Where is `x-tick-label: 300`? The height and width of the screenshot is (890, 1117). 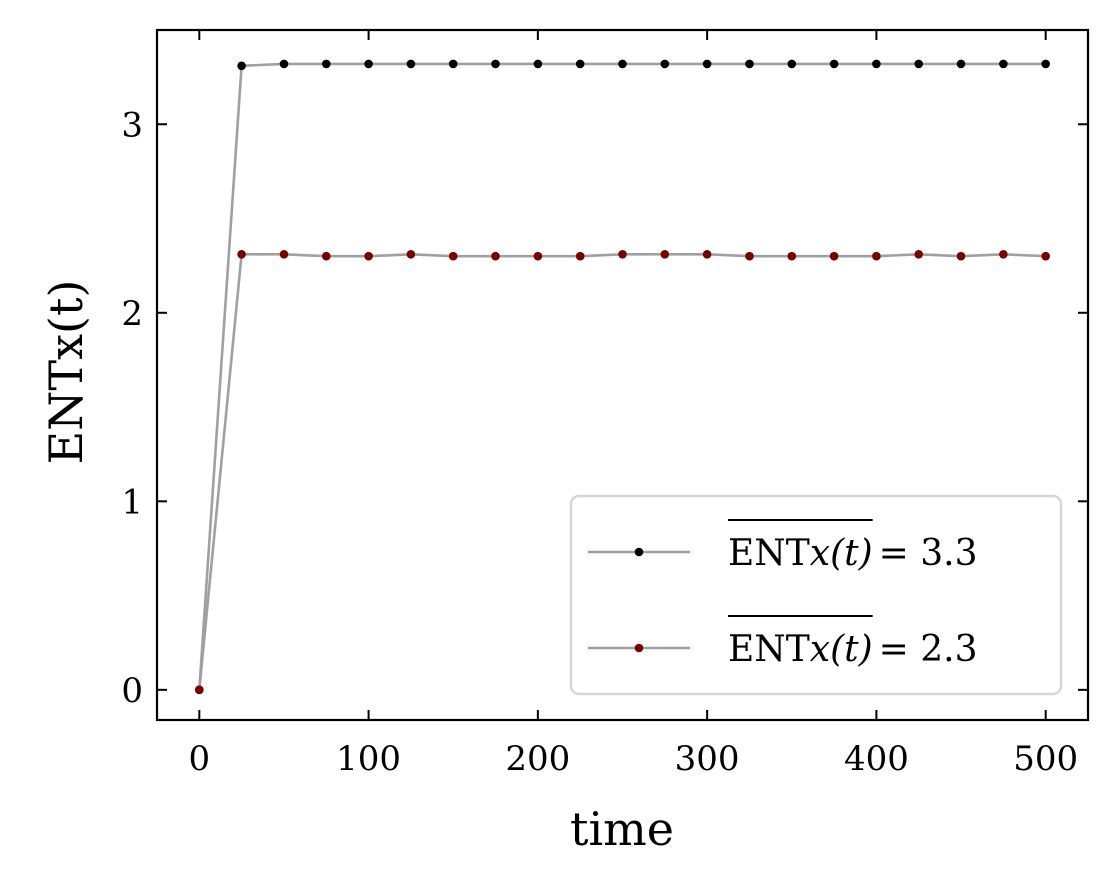
x-tick-label: 300 is located at coordinates (707, 759).